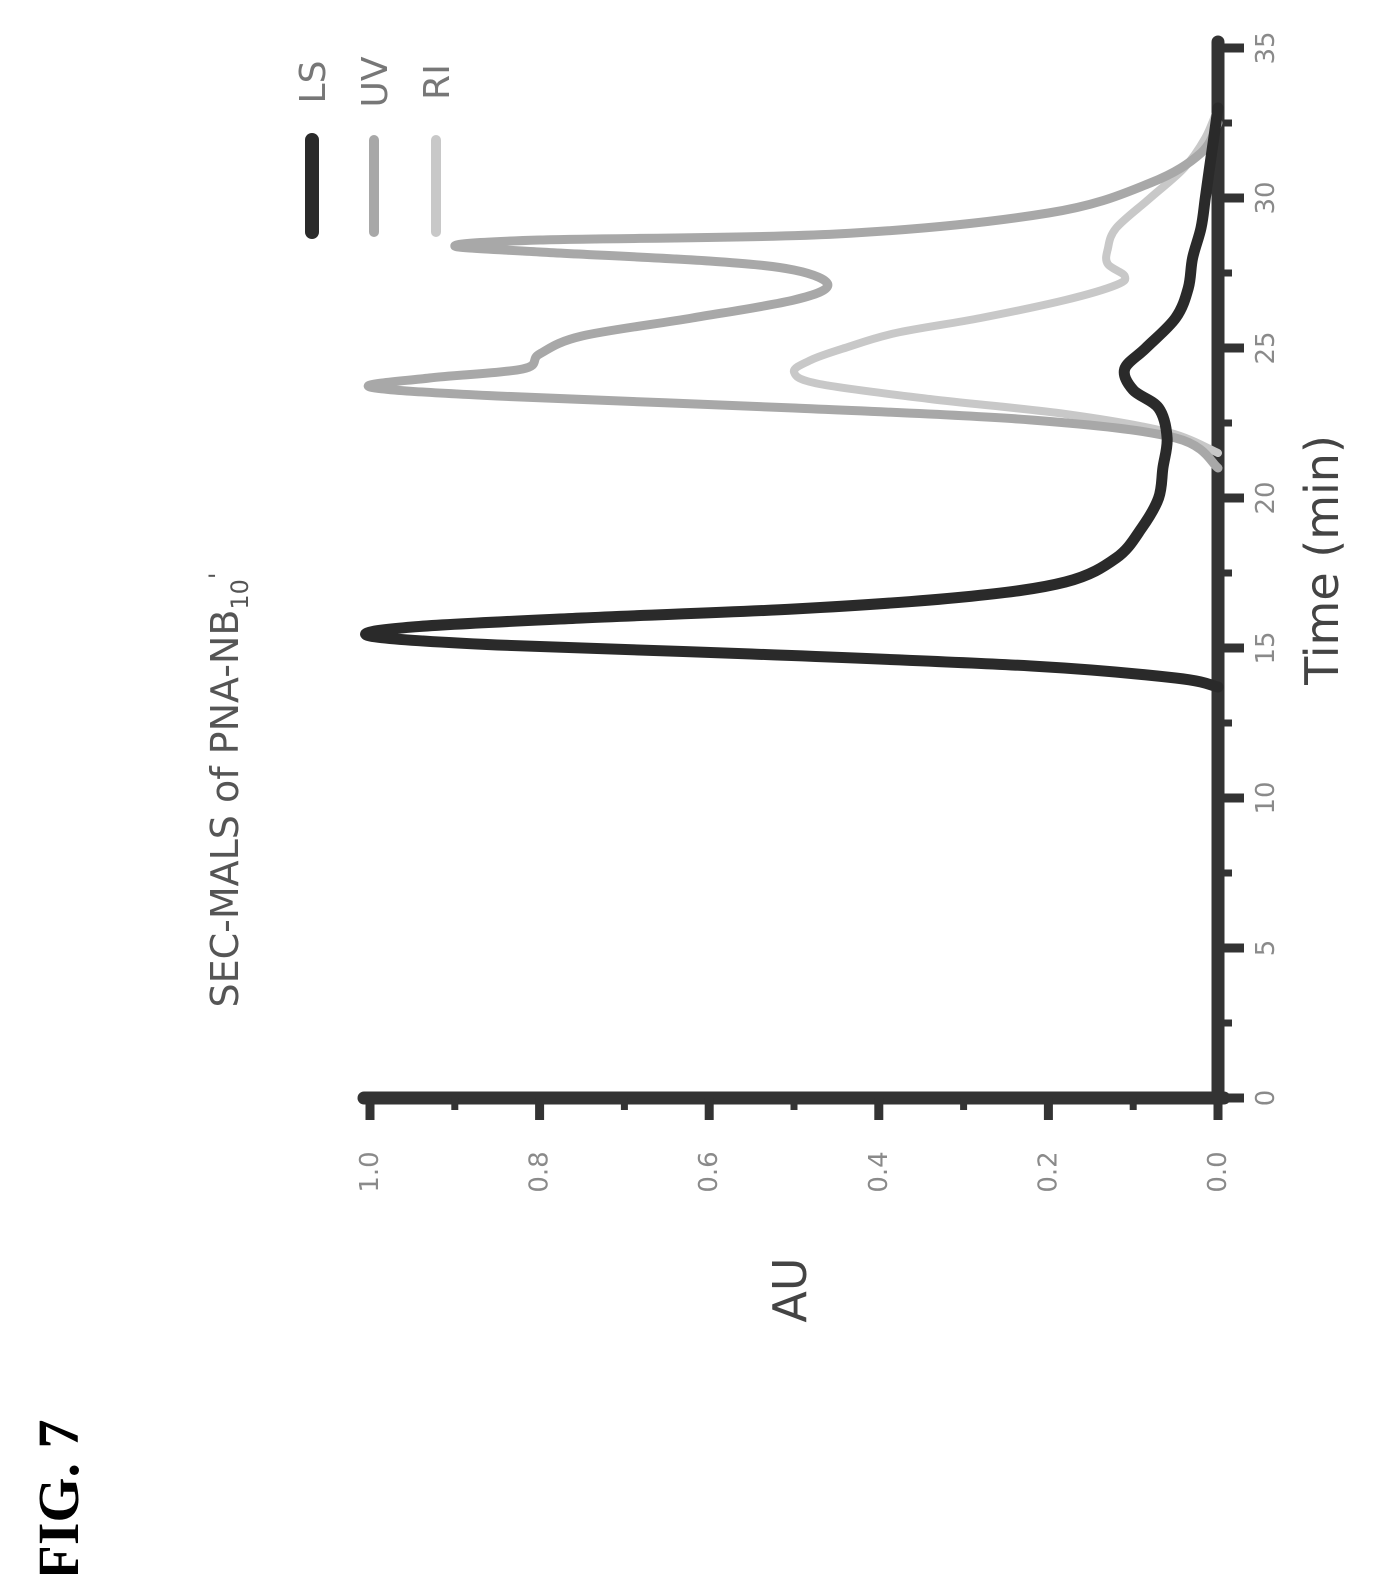  What do you see at coordinates (1005, 280) in the screenshot?
I see `series-ri-line` at bounding box center [1005, 280].